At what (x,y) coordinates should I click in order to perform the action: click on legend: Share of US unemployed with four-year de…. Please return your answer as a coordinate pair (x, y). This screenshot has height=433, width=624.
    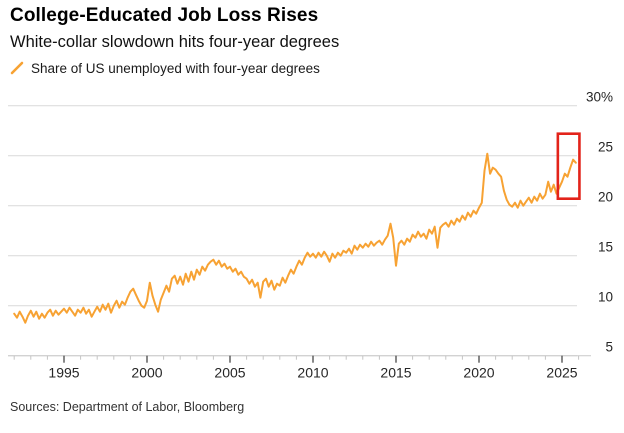
    Looking at the image, I should click on (165, 68).